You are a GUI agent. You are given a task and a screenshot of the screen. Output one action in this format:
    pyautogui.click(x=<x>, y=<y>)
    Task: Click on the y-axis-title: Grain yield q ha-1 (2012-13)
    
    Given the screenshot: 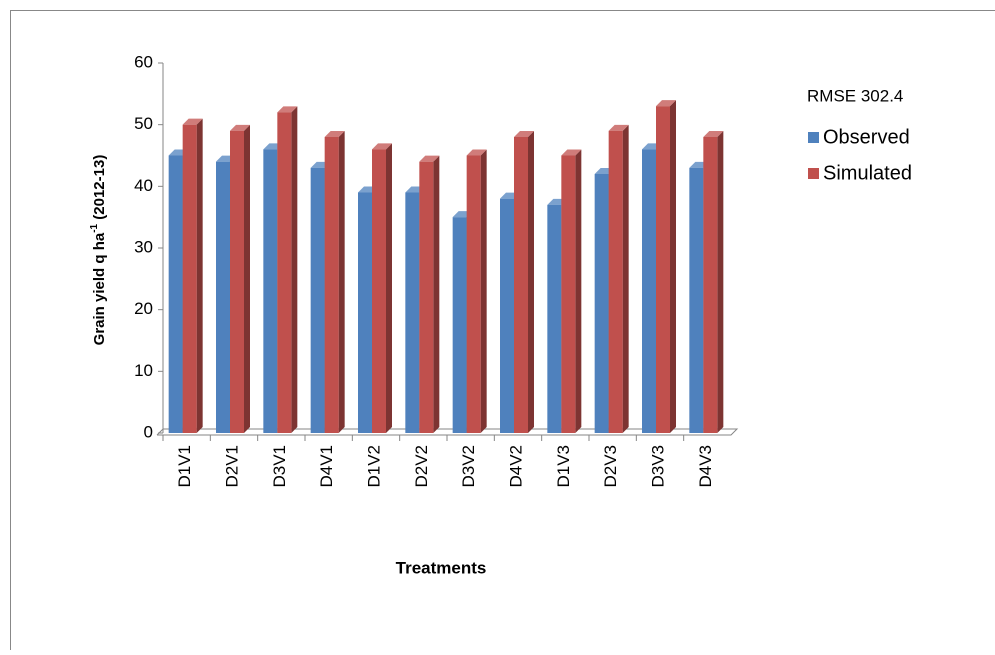 What is the action you would take?
    pyautogui.click(x=98, y=250)
    